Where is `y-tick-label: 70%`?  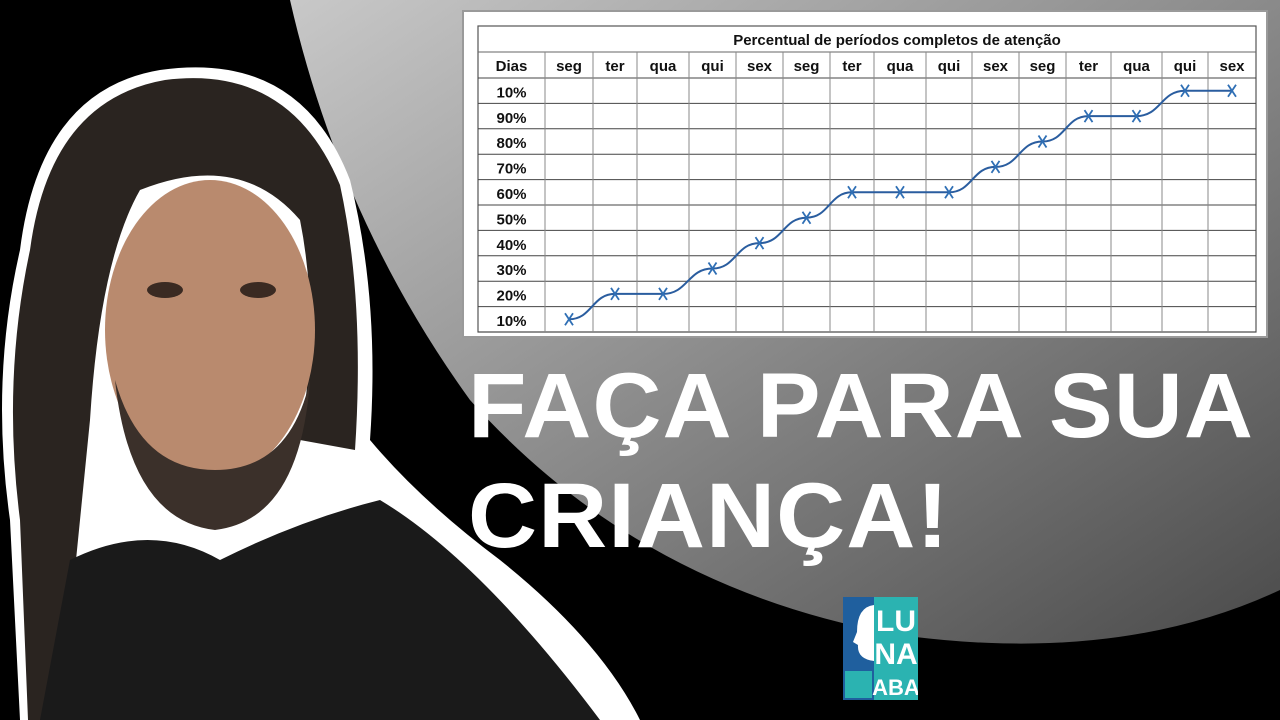
y-tick-label: 70% is located at coordinates (511, 169).